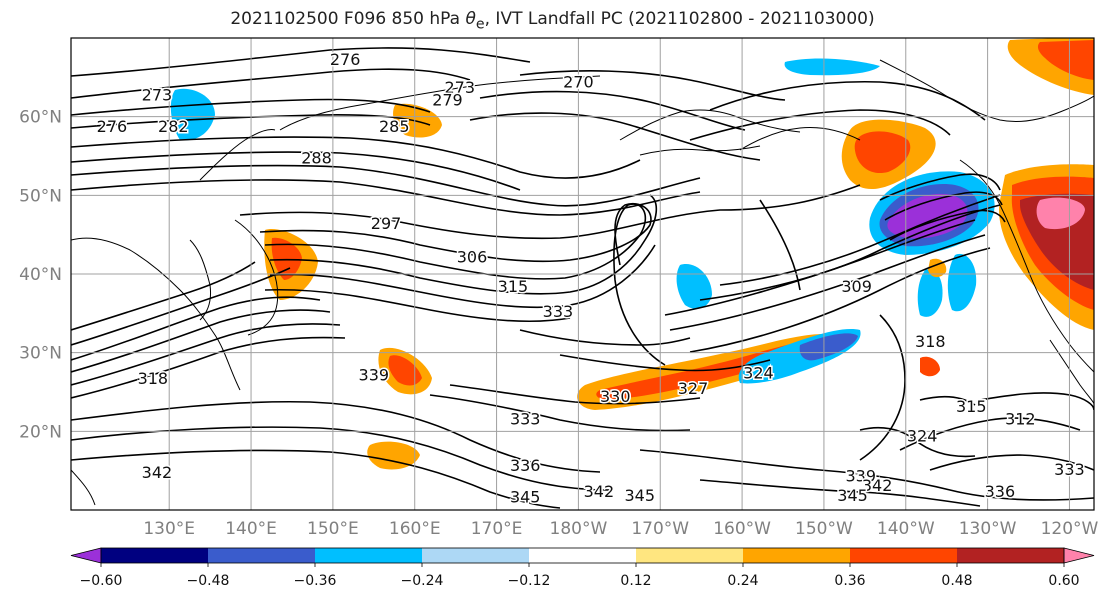 The width and height of the screenshot is (1105, 603). I want to click on coastline-canada-north, so click(986, 91).